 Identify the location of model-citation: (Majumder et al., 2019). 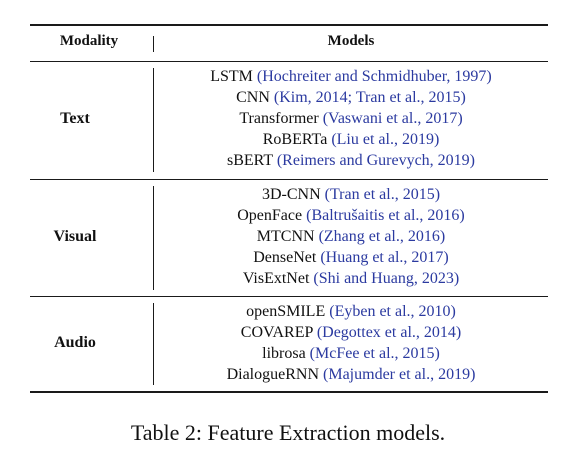
(399, 374).